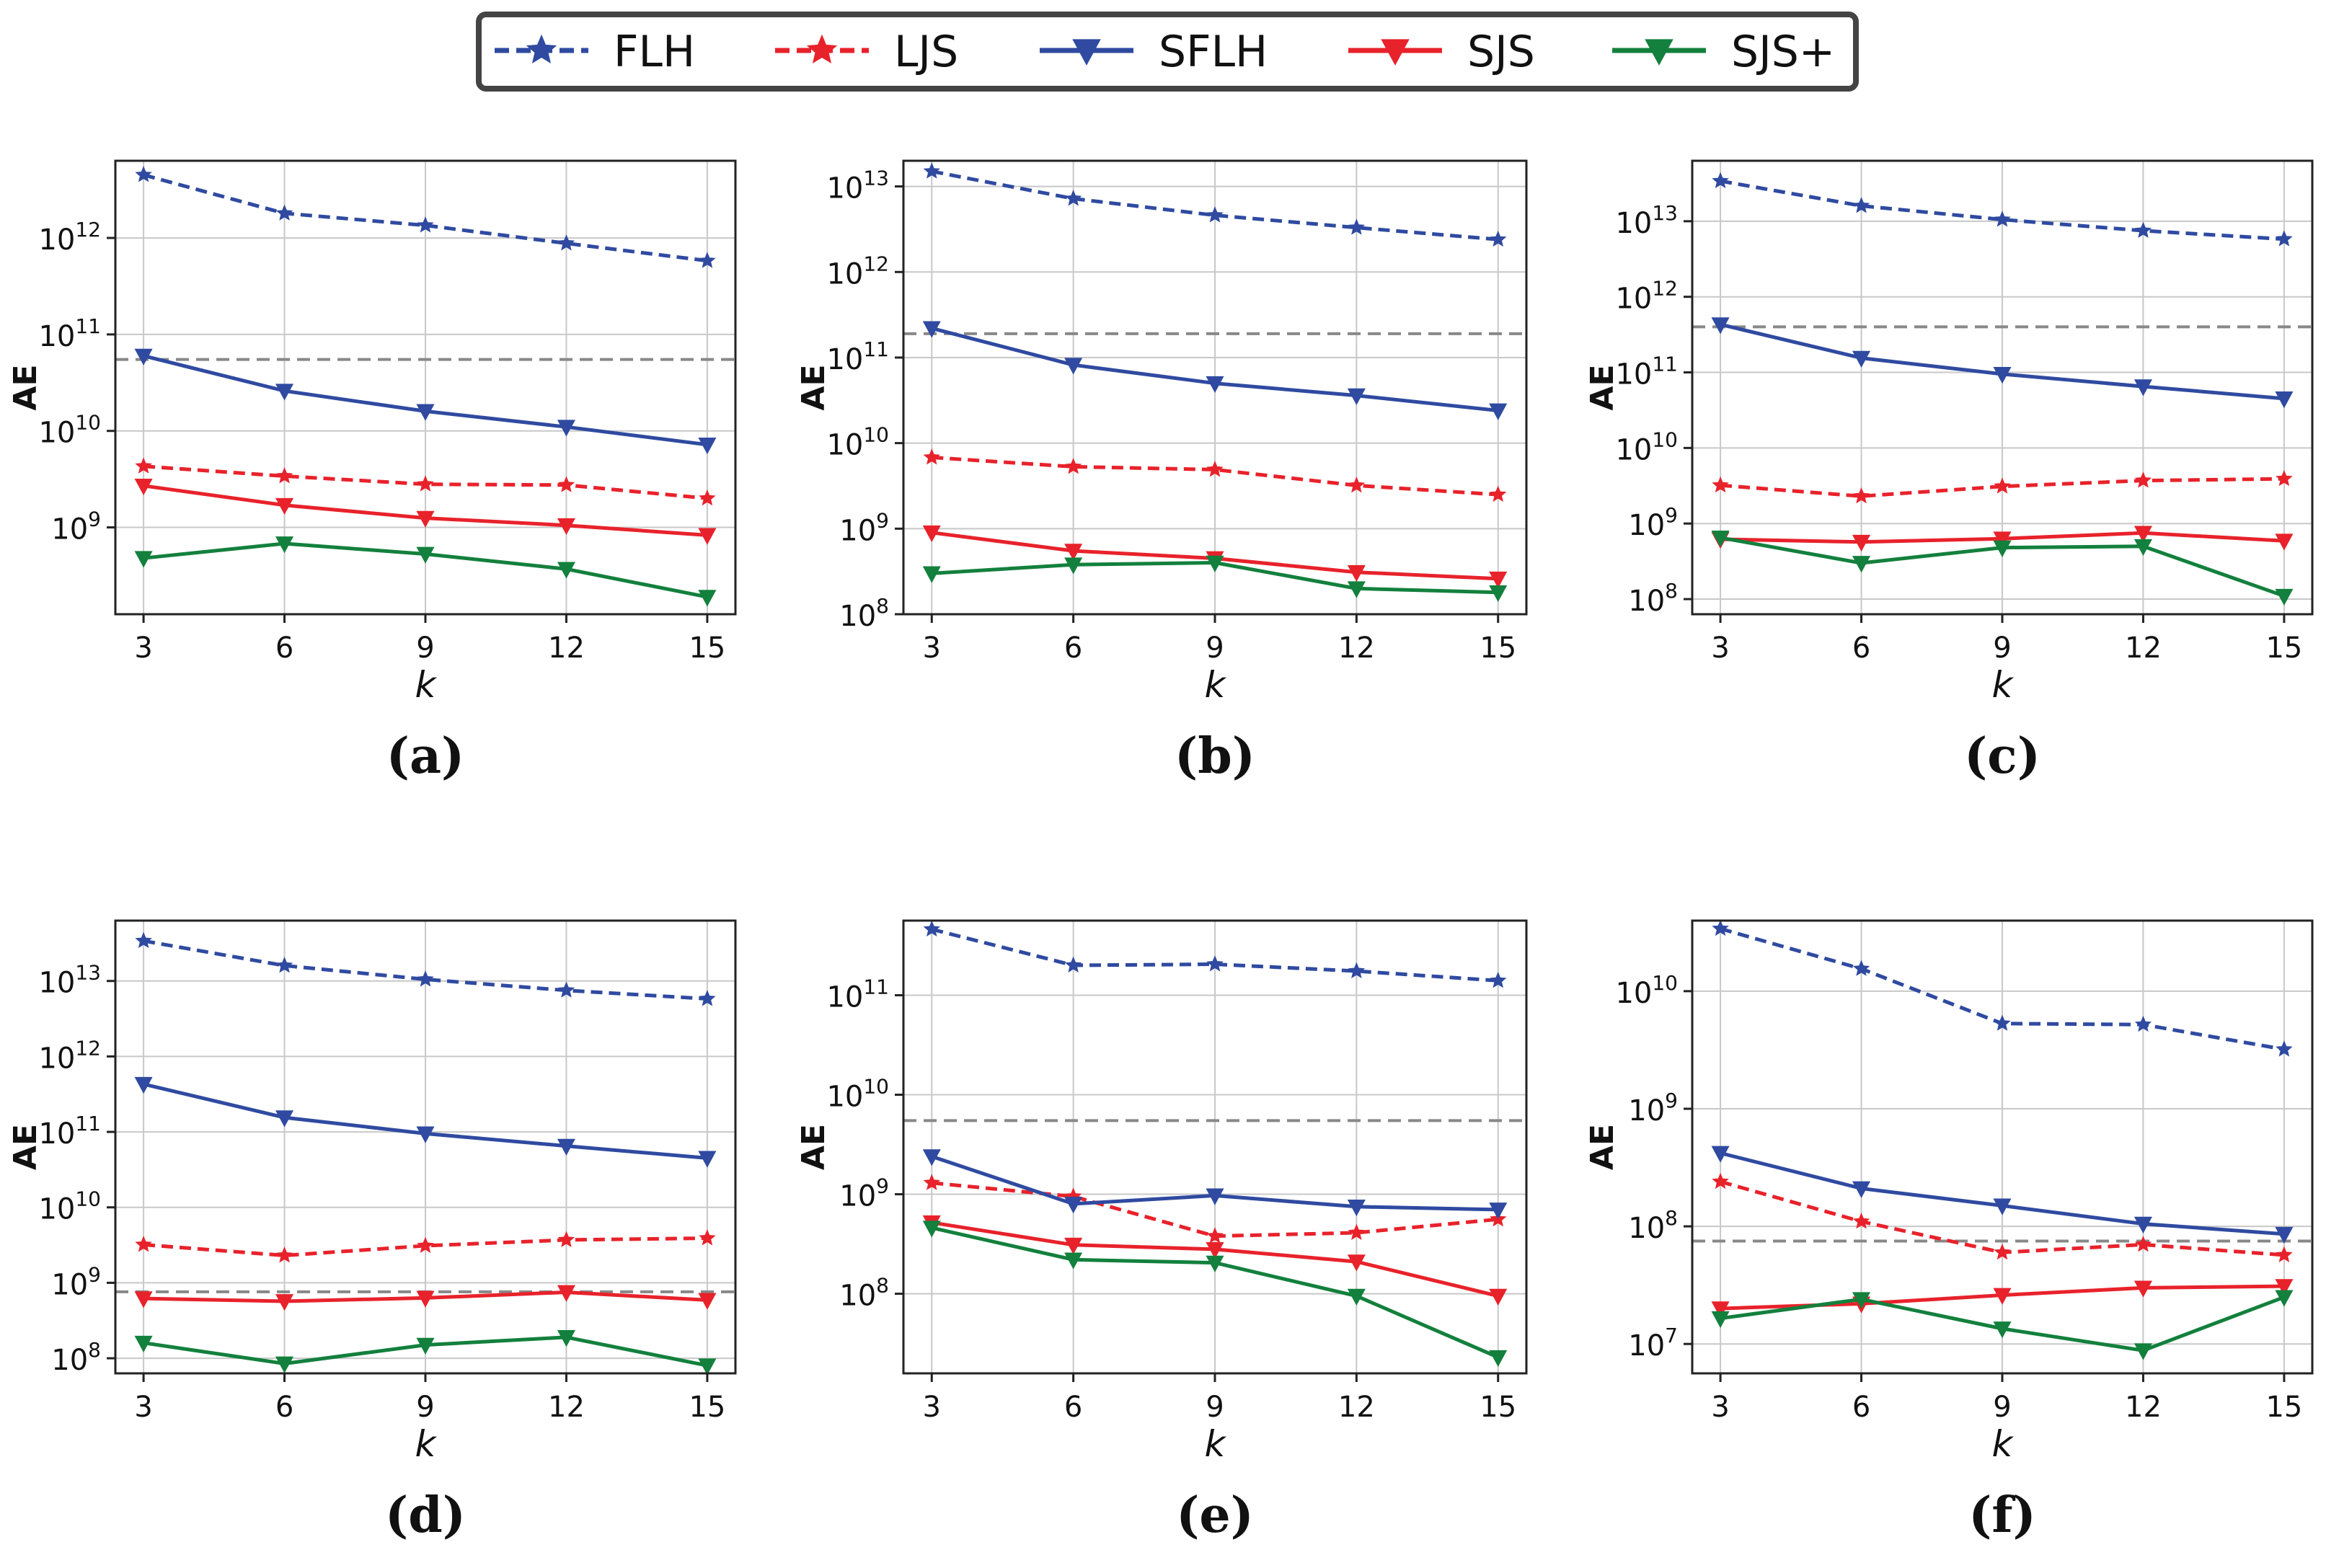 The image size is (2326, 1568). Describe the element at coordinates (595, 52) in the screenshot. I see `legend-entry-flh: FLH` at that location.